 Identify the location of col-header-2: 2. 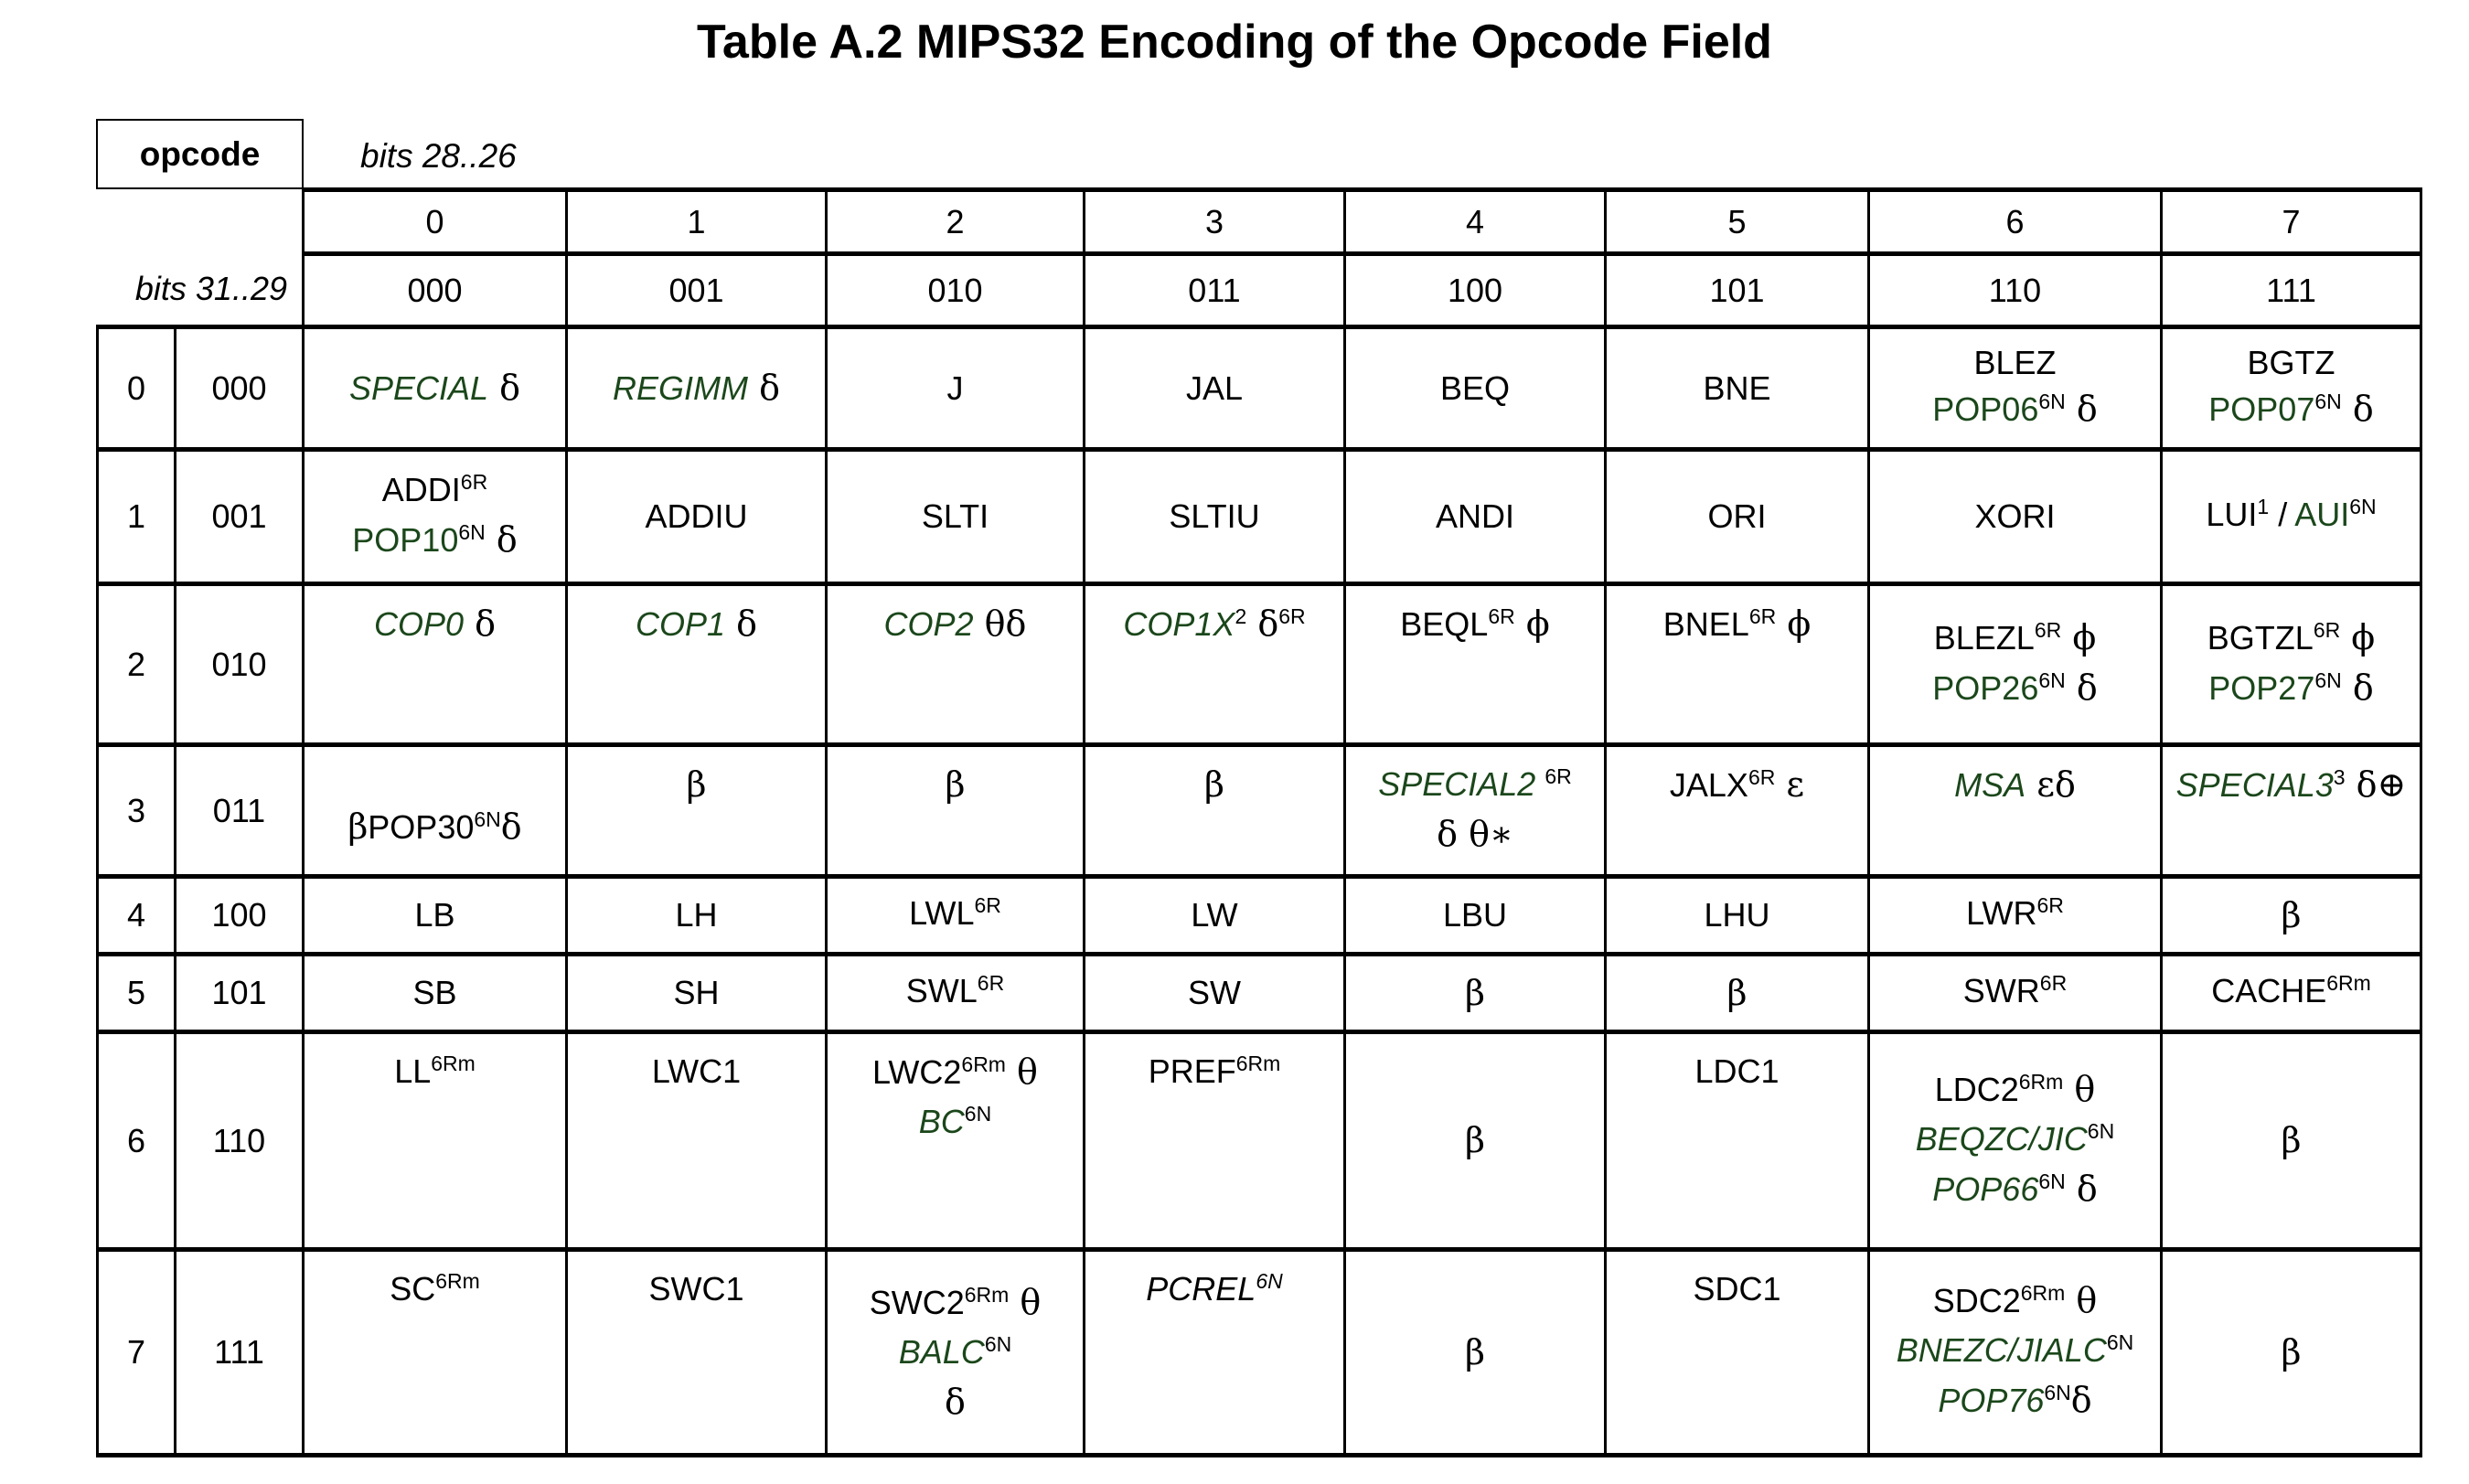
(955, 221).